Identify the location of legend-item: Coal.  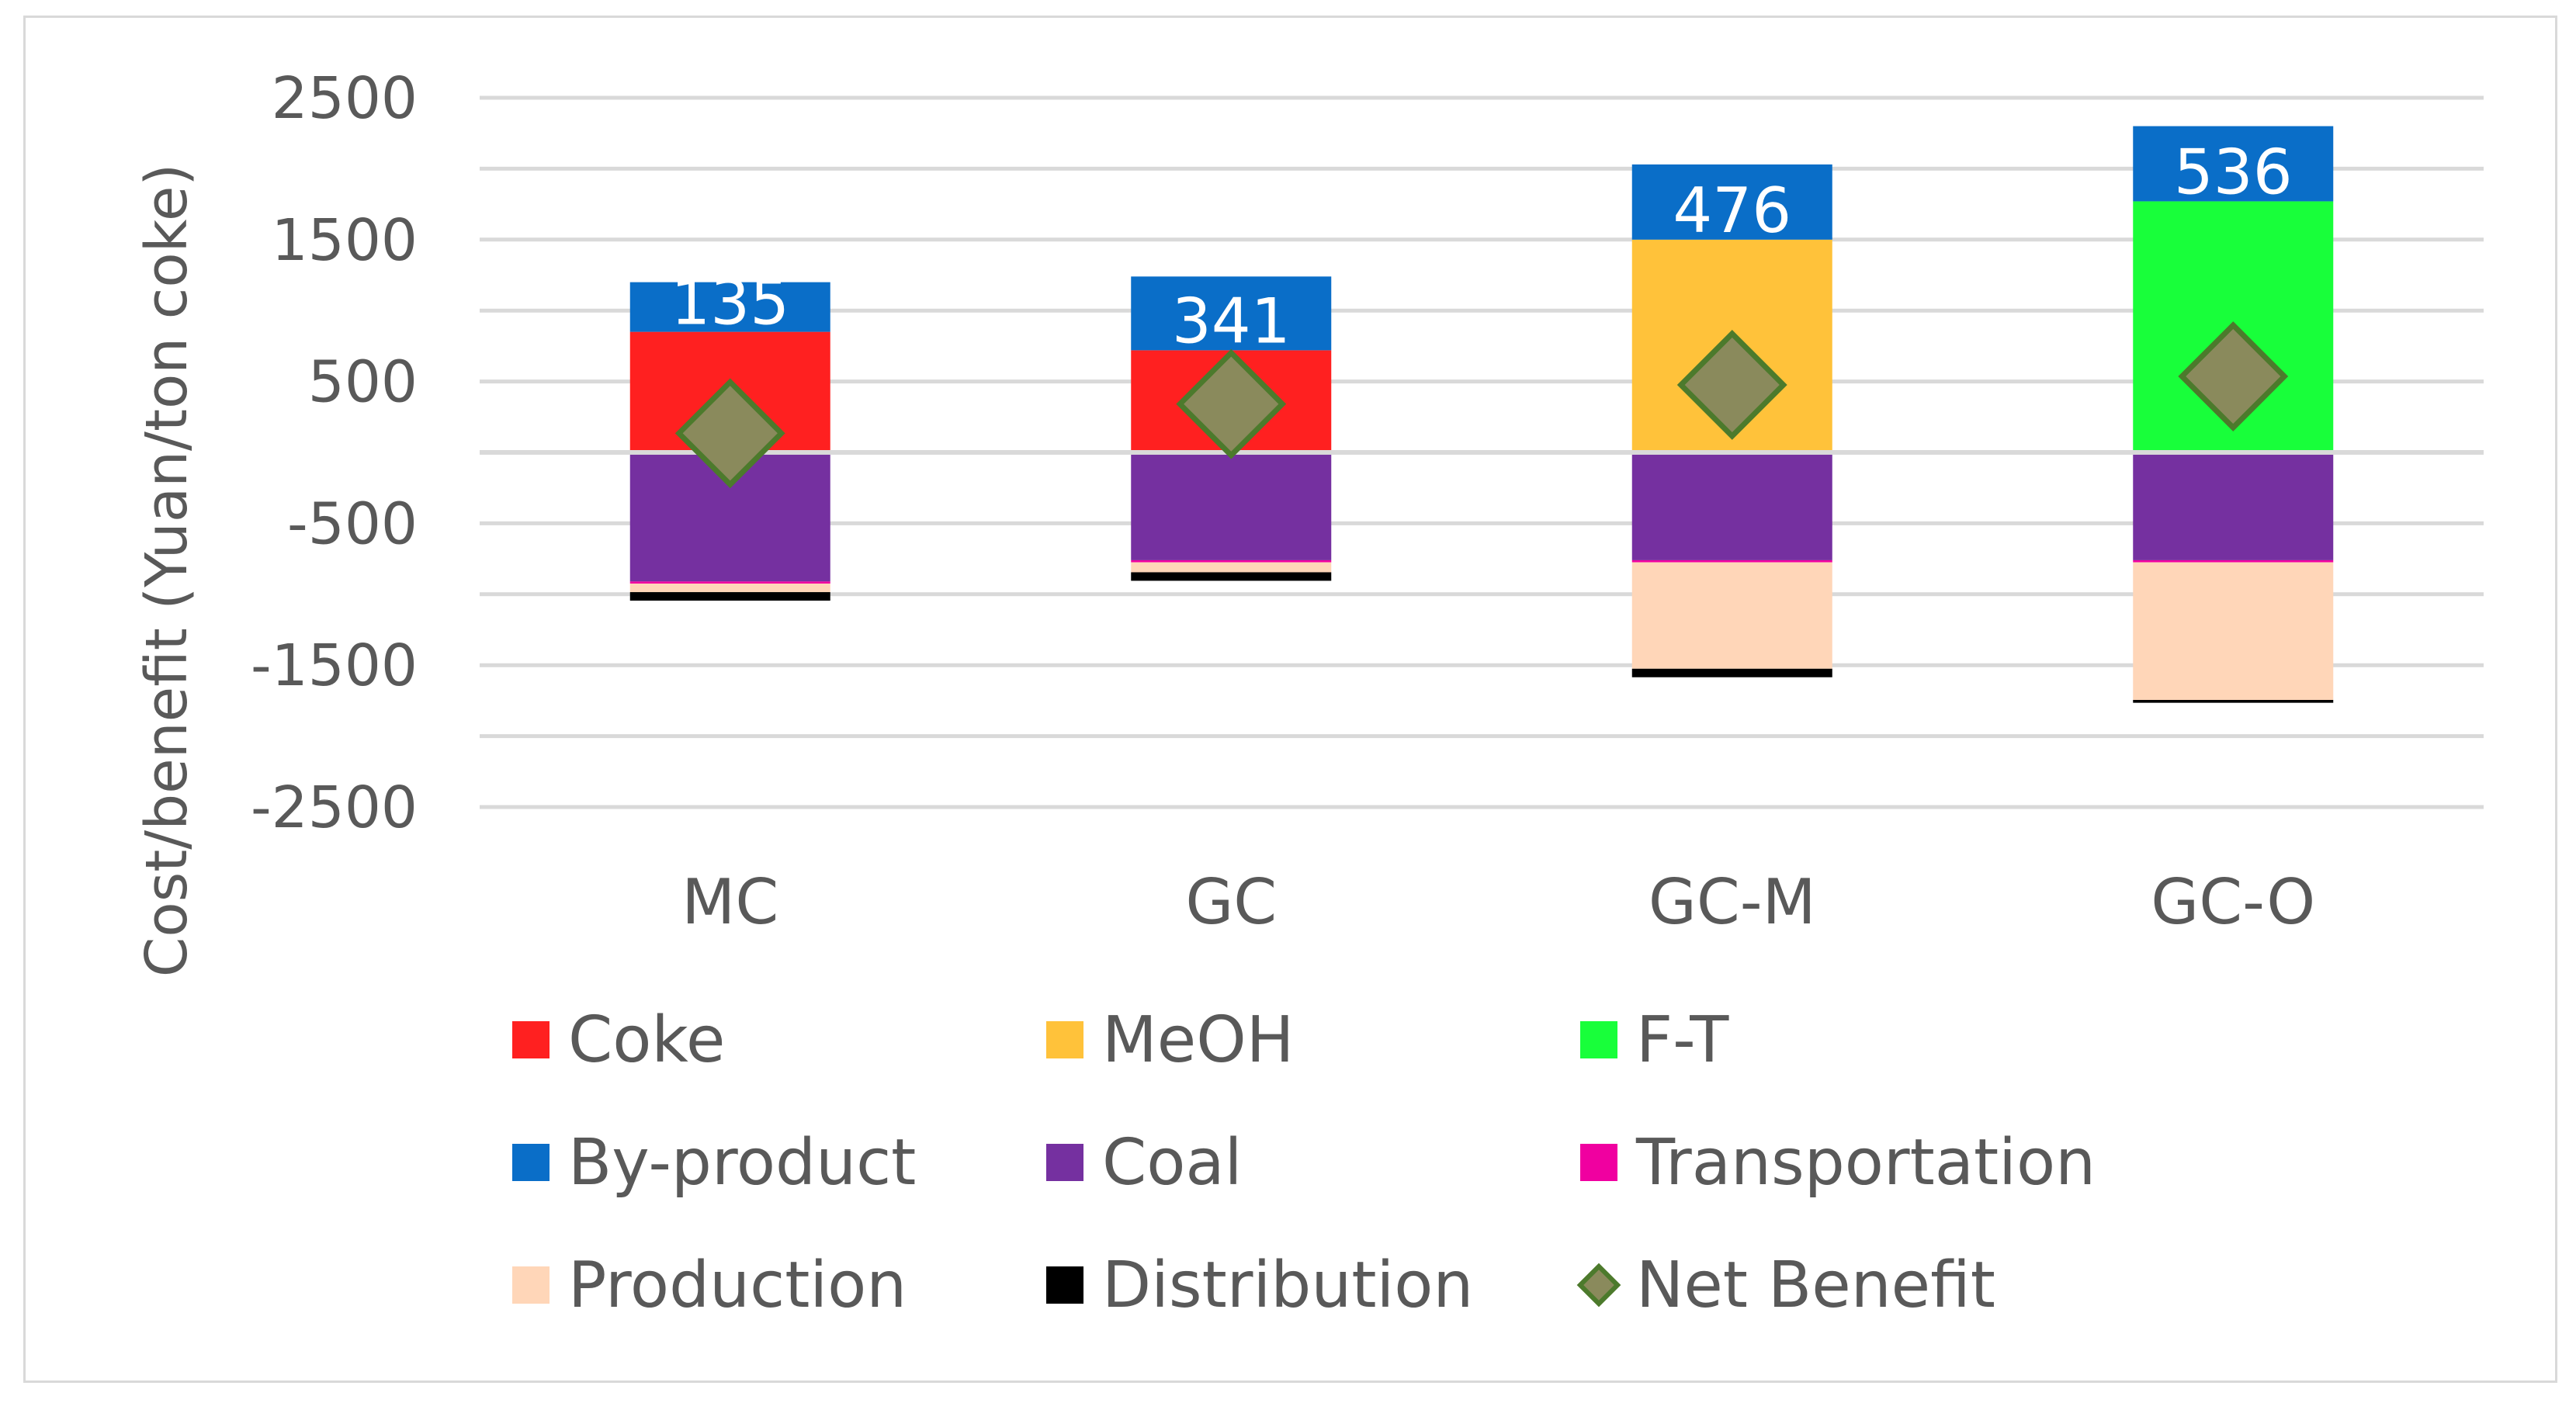
(1144, 1162).